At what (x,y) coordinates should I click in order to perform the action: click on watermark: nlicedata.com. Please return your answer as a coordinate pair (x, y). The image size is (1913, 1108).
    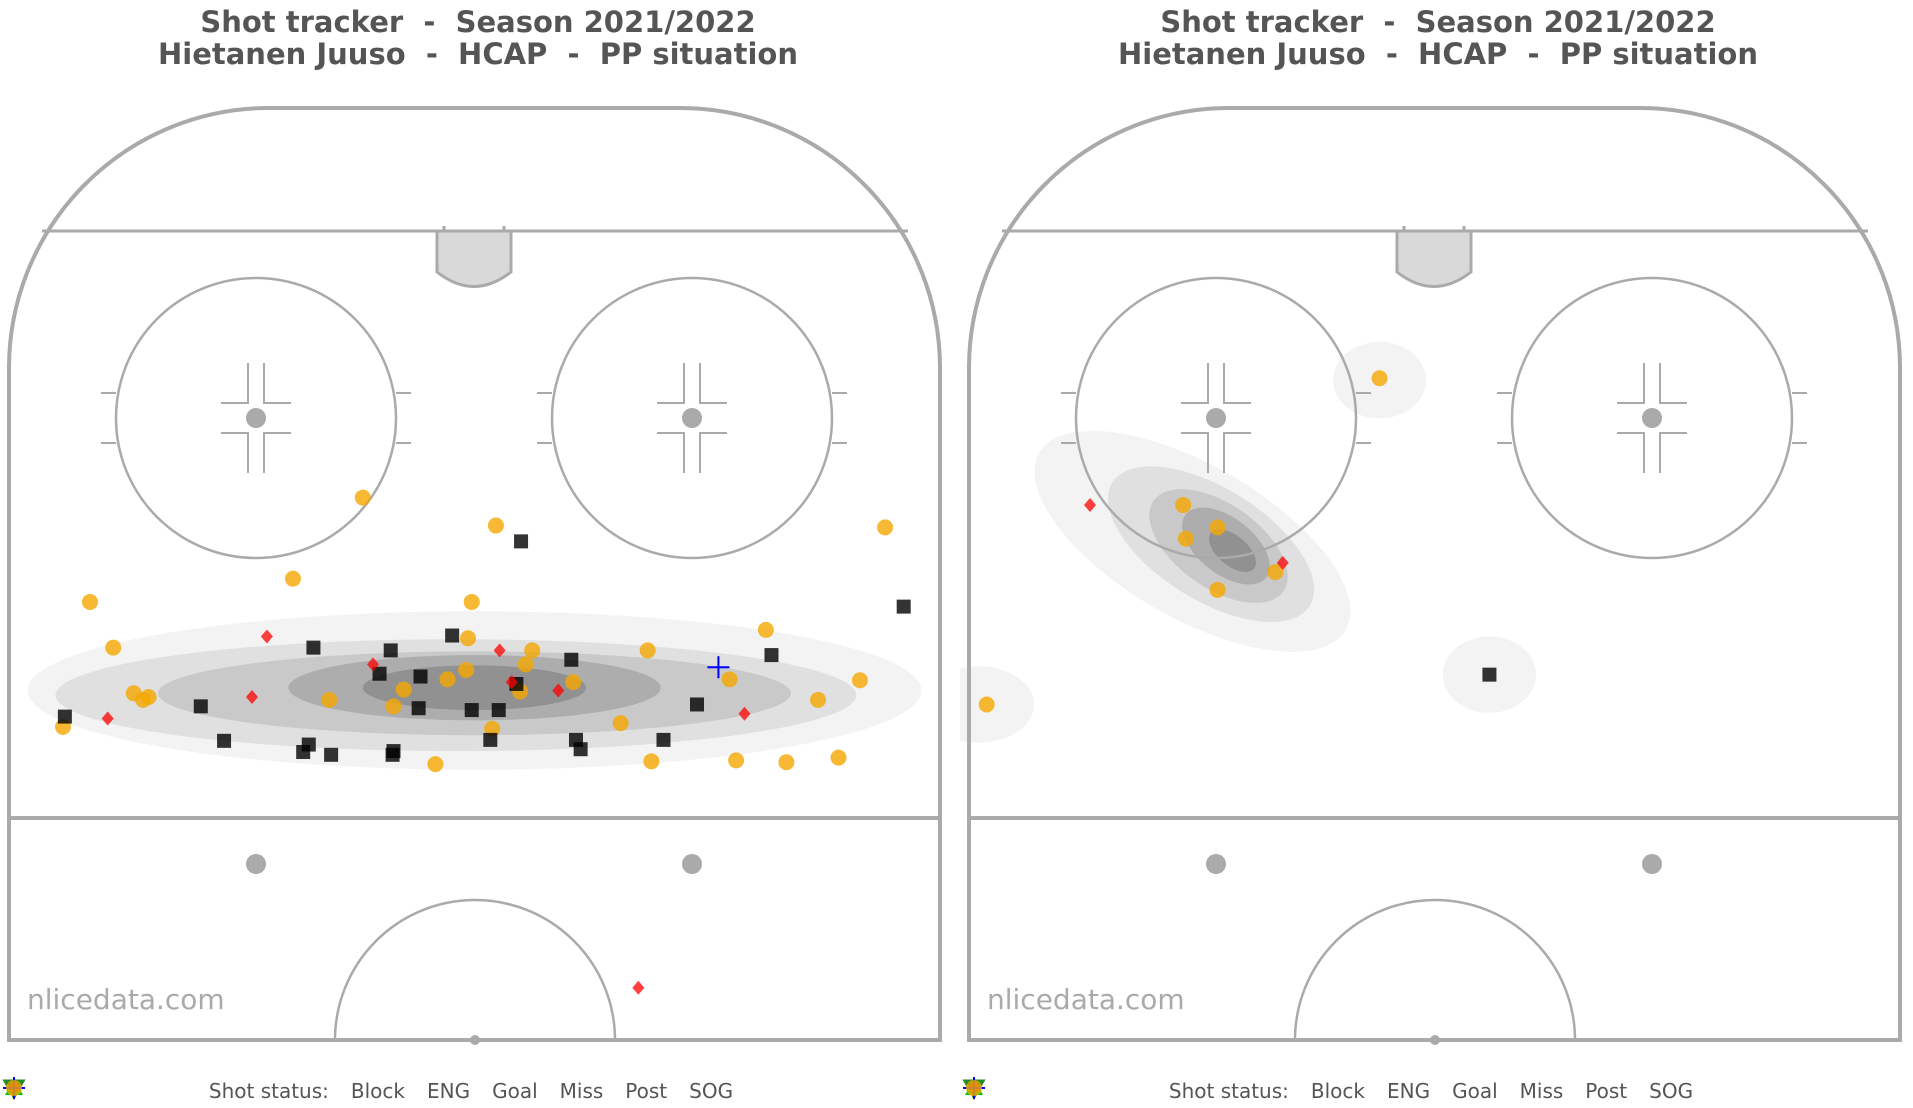
    Looking at the image, I should click on (1086, 999).